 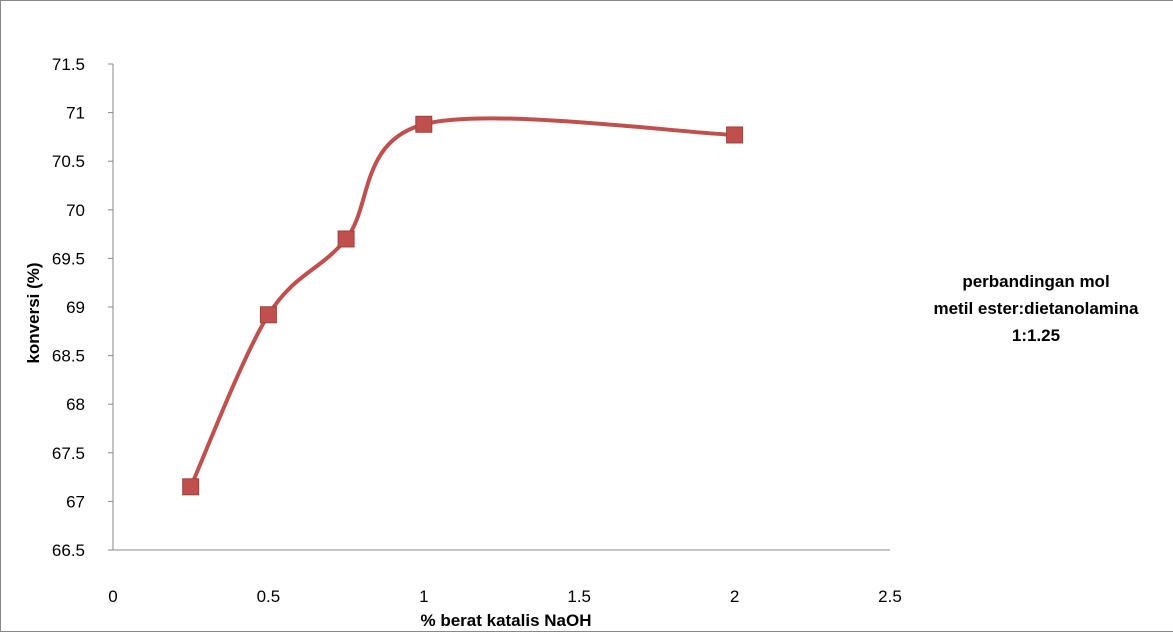 I want to click on y-axis-title: konversi (%), so click(x=33, y=312).